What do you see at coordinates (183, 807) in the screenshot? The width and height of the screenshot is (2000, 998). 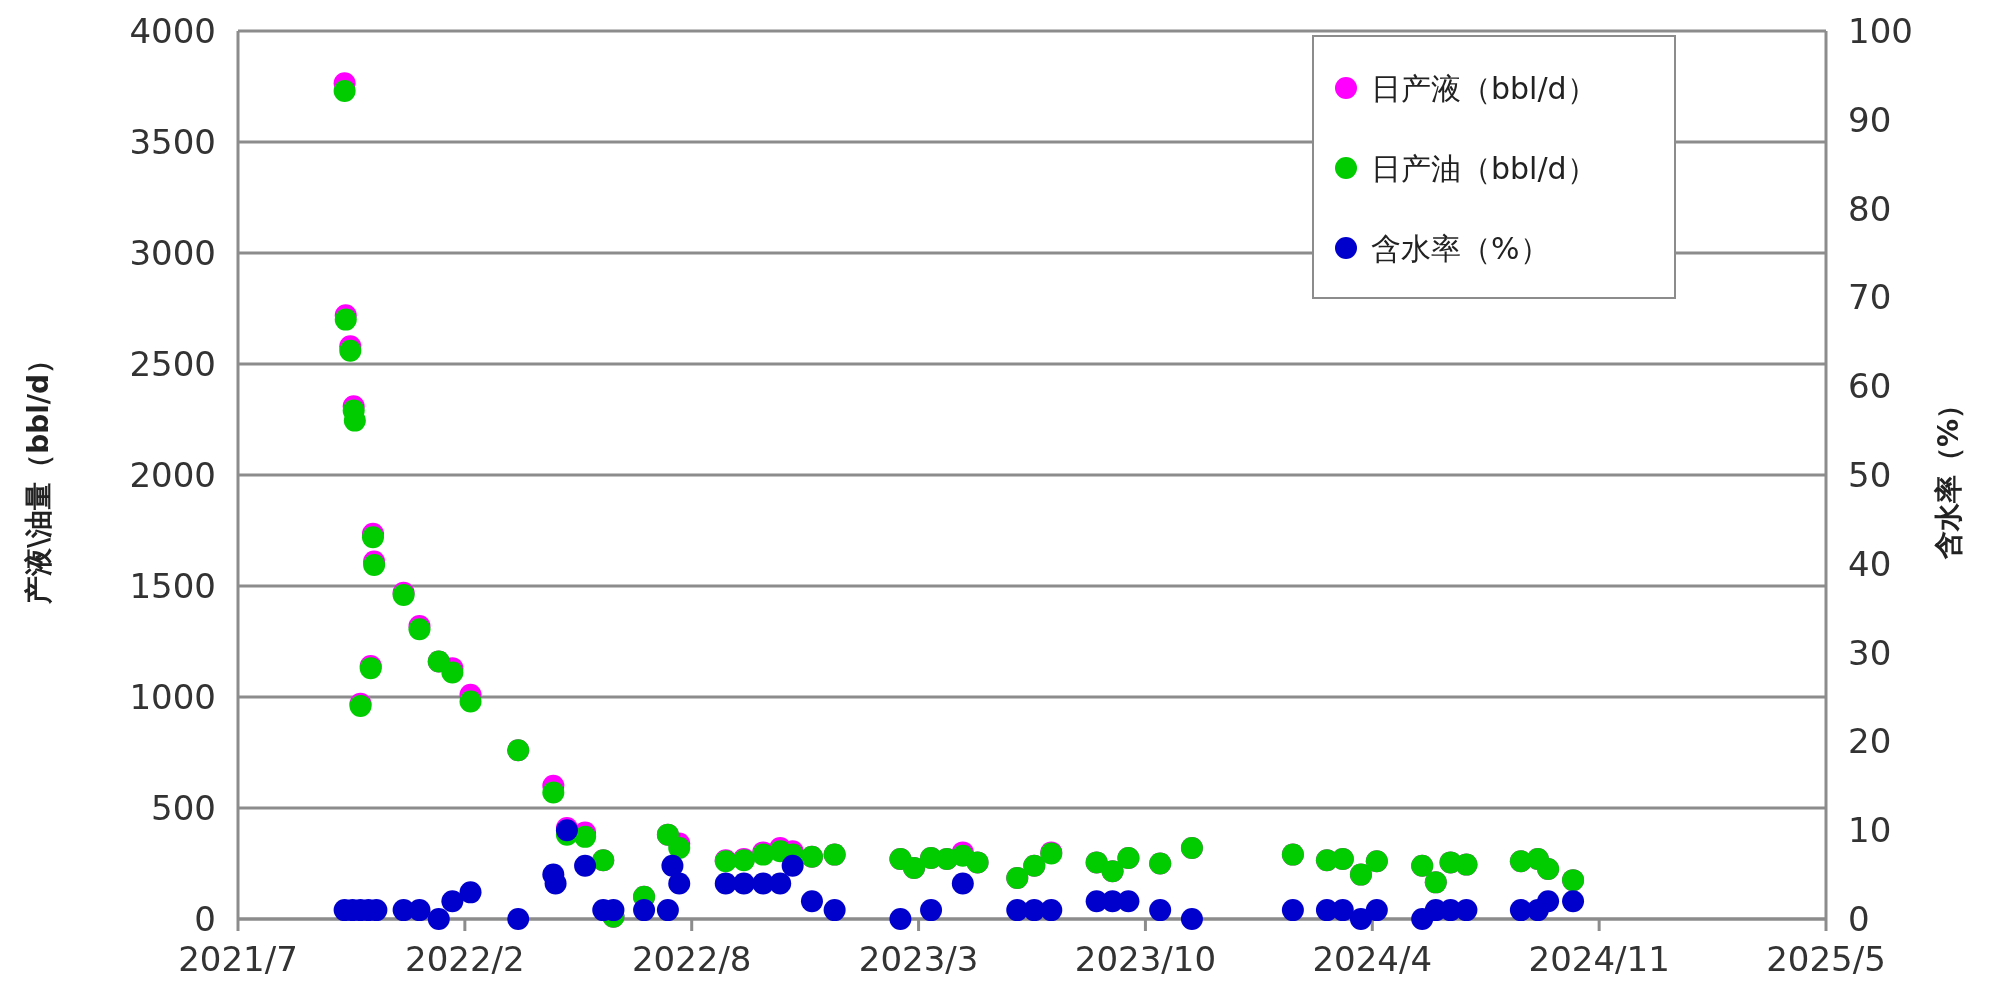 I see `y-tick-label: 500` at bounding box center [183, 807].